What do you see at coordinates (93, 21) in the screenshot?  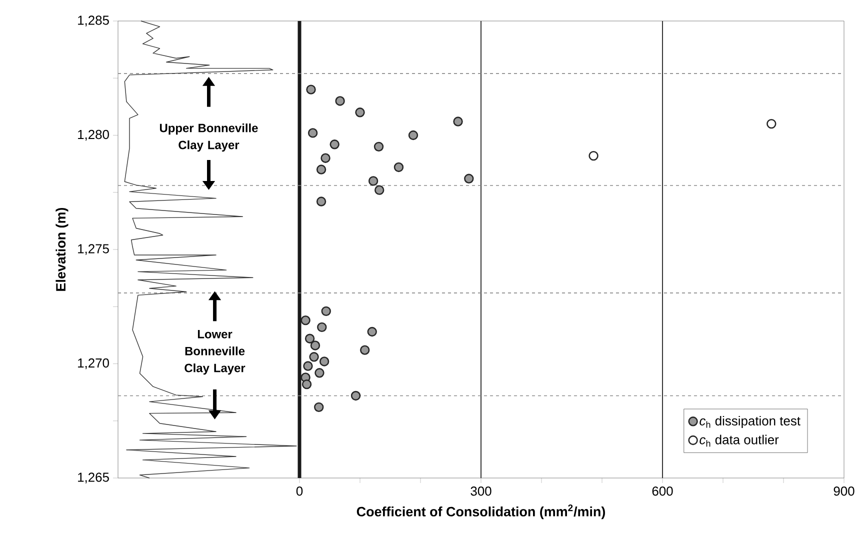 I see `y-tick-label: 1,285` at bounding box center [93, 21].